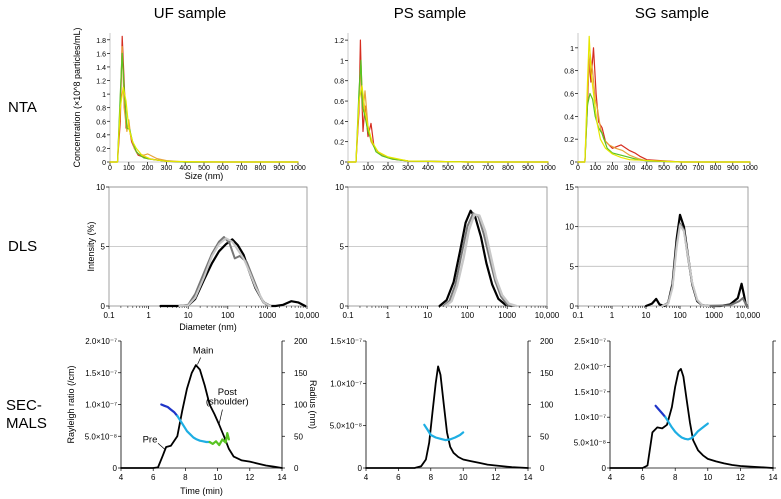 This screenshot has height=499, width=781. I want to click on row-label-sec-line1: SEC-, so click(24, 405).